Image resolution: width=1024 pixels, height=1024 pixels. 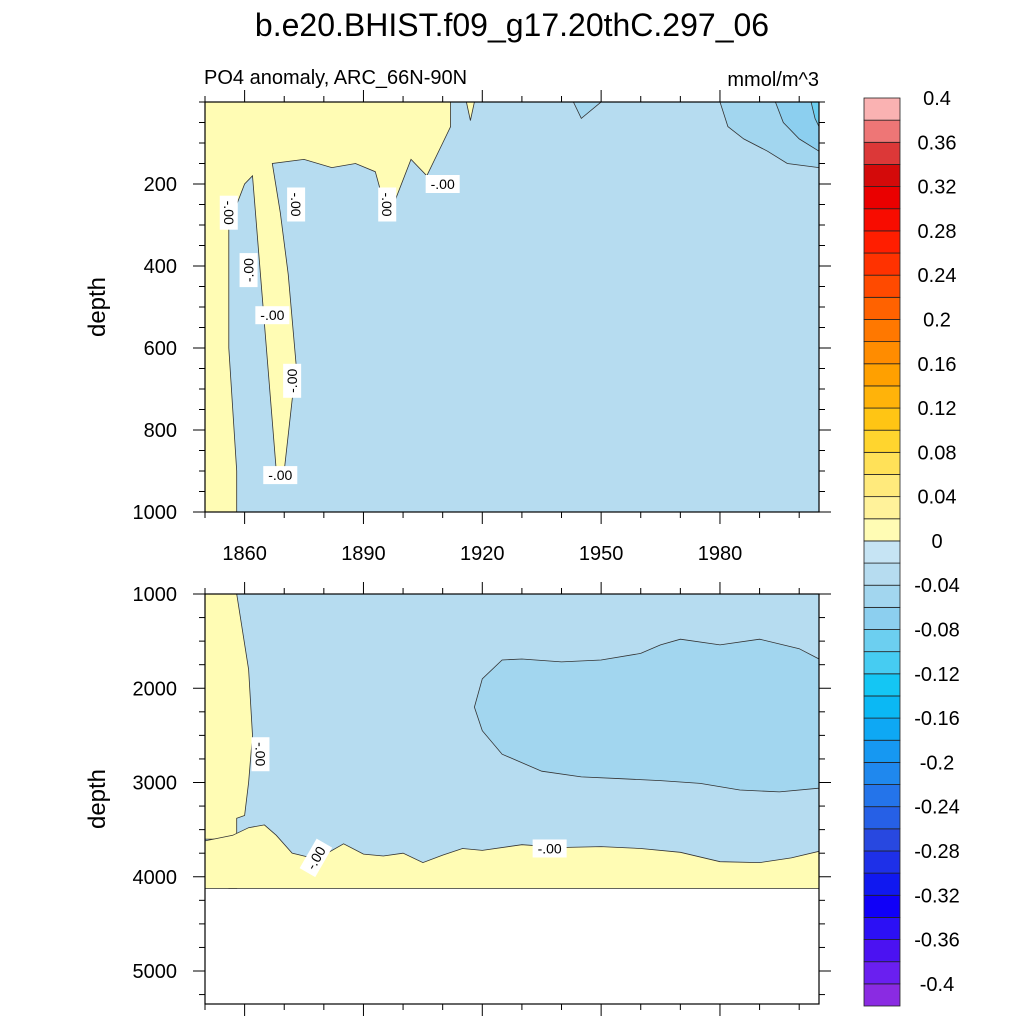 I want to click on variable-label: PO4 anomaly, ARC_66N-90N, so click(x=335, y=78).